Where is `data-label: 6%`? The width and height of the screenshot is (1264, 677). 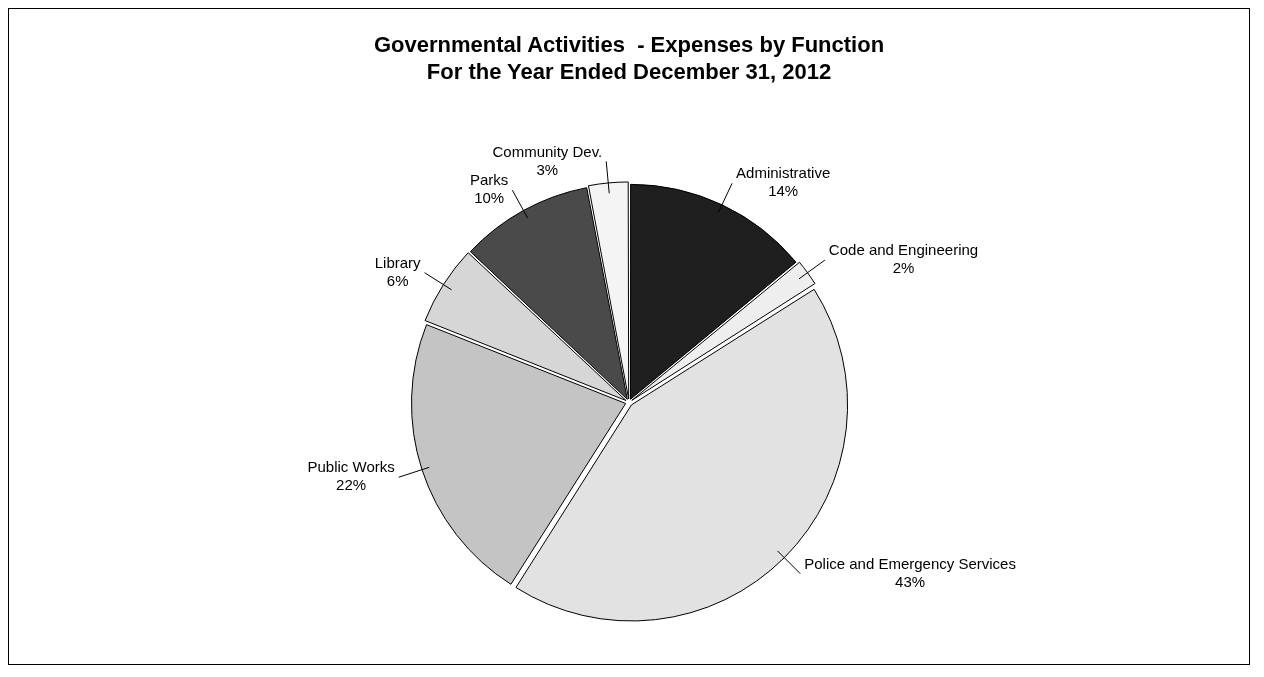 data-label: 6% is located at coordinates (397, 280).